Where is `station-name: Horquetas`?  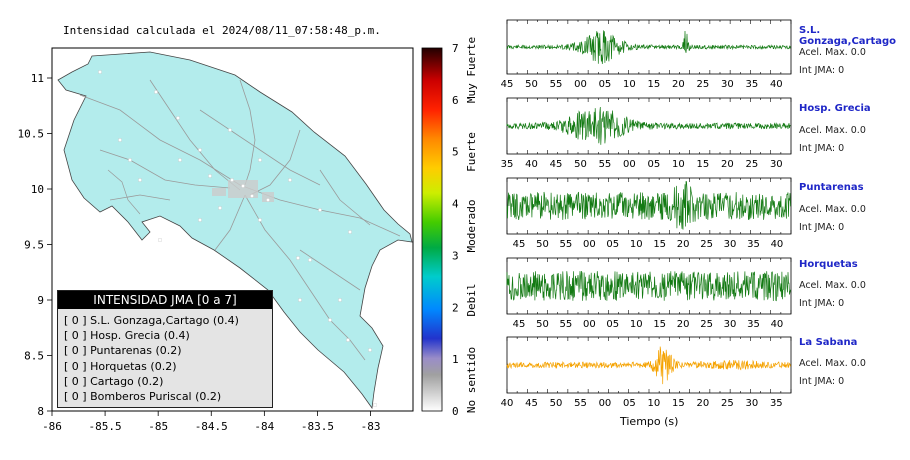
station-name: Horquetas is located at coordinates (828, 264).